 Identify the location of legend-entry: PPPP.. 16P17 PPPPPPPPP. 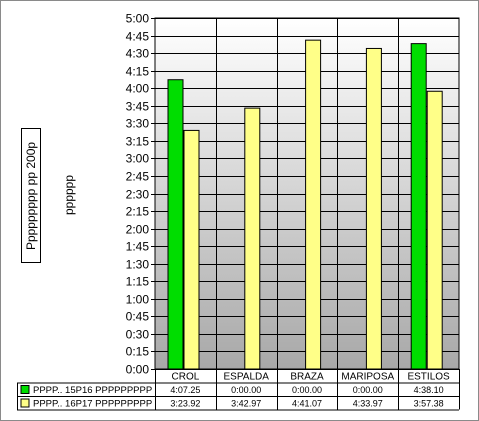
(92, 404).